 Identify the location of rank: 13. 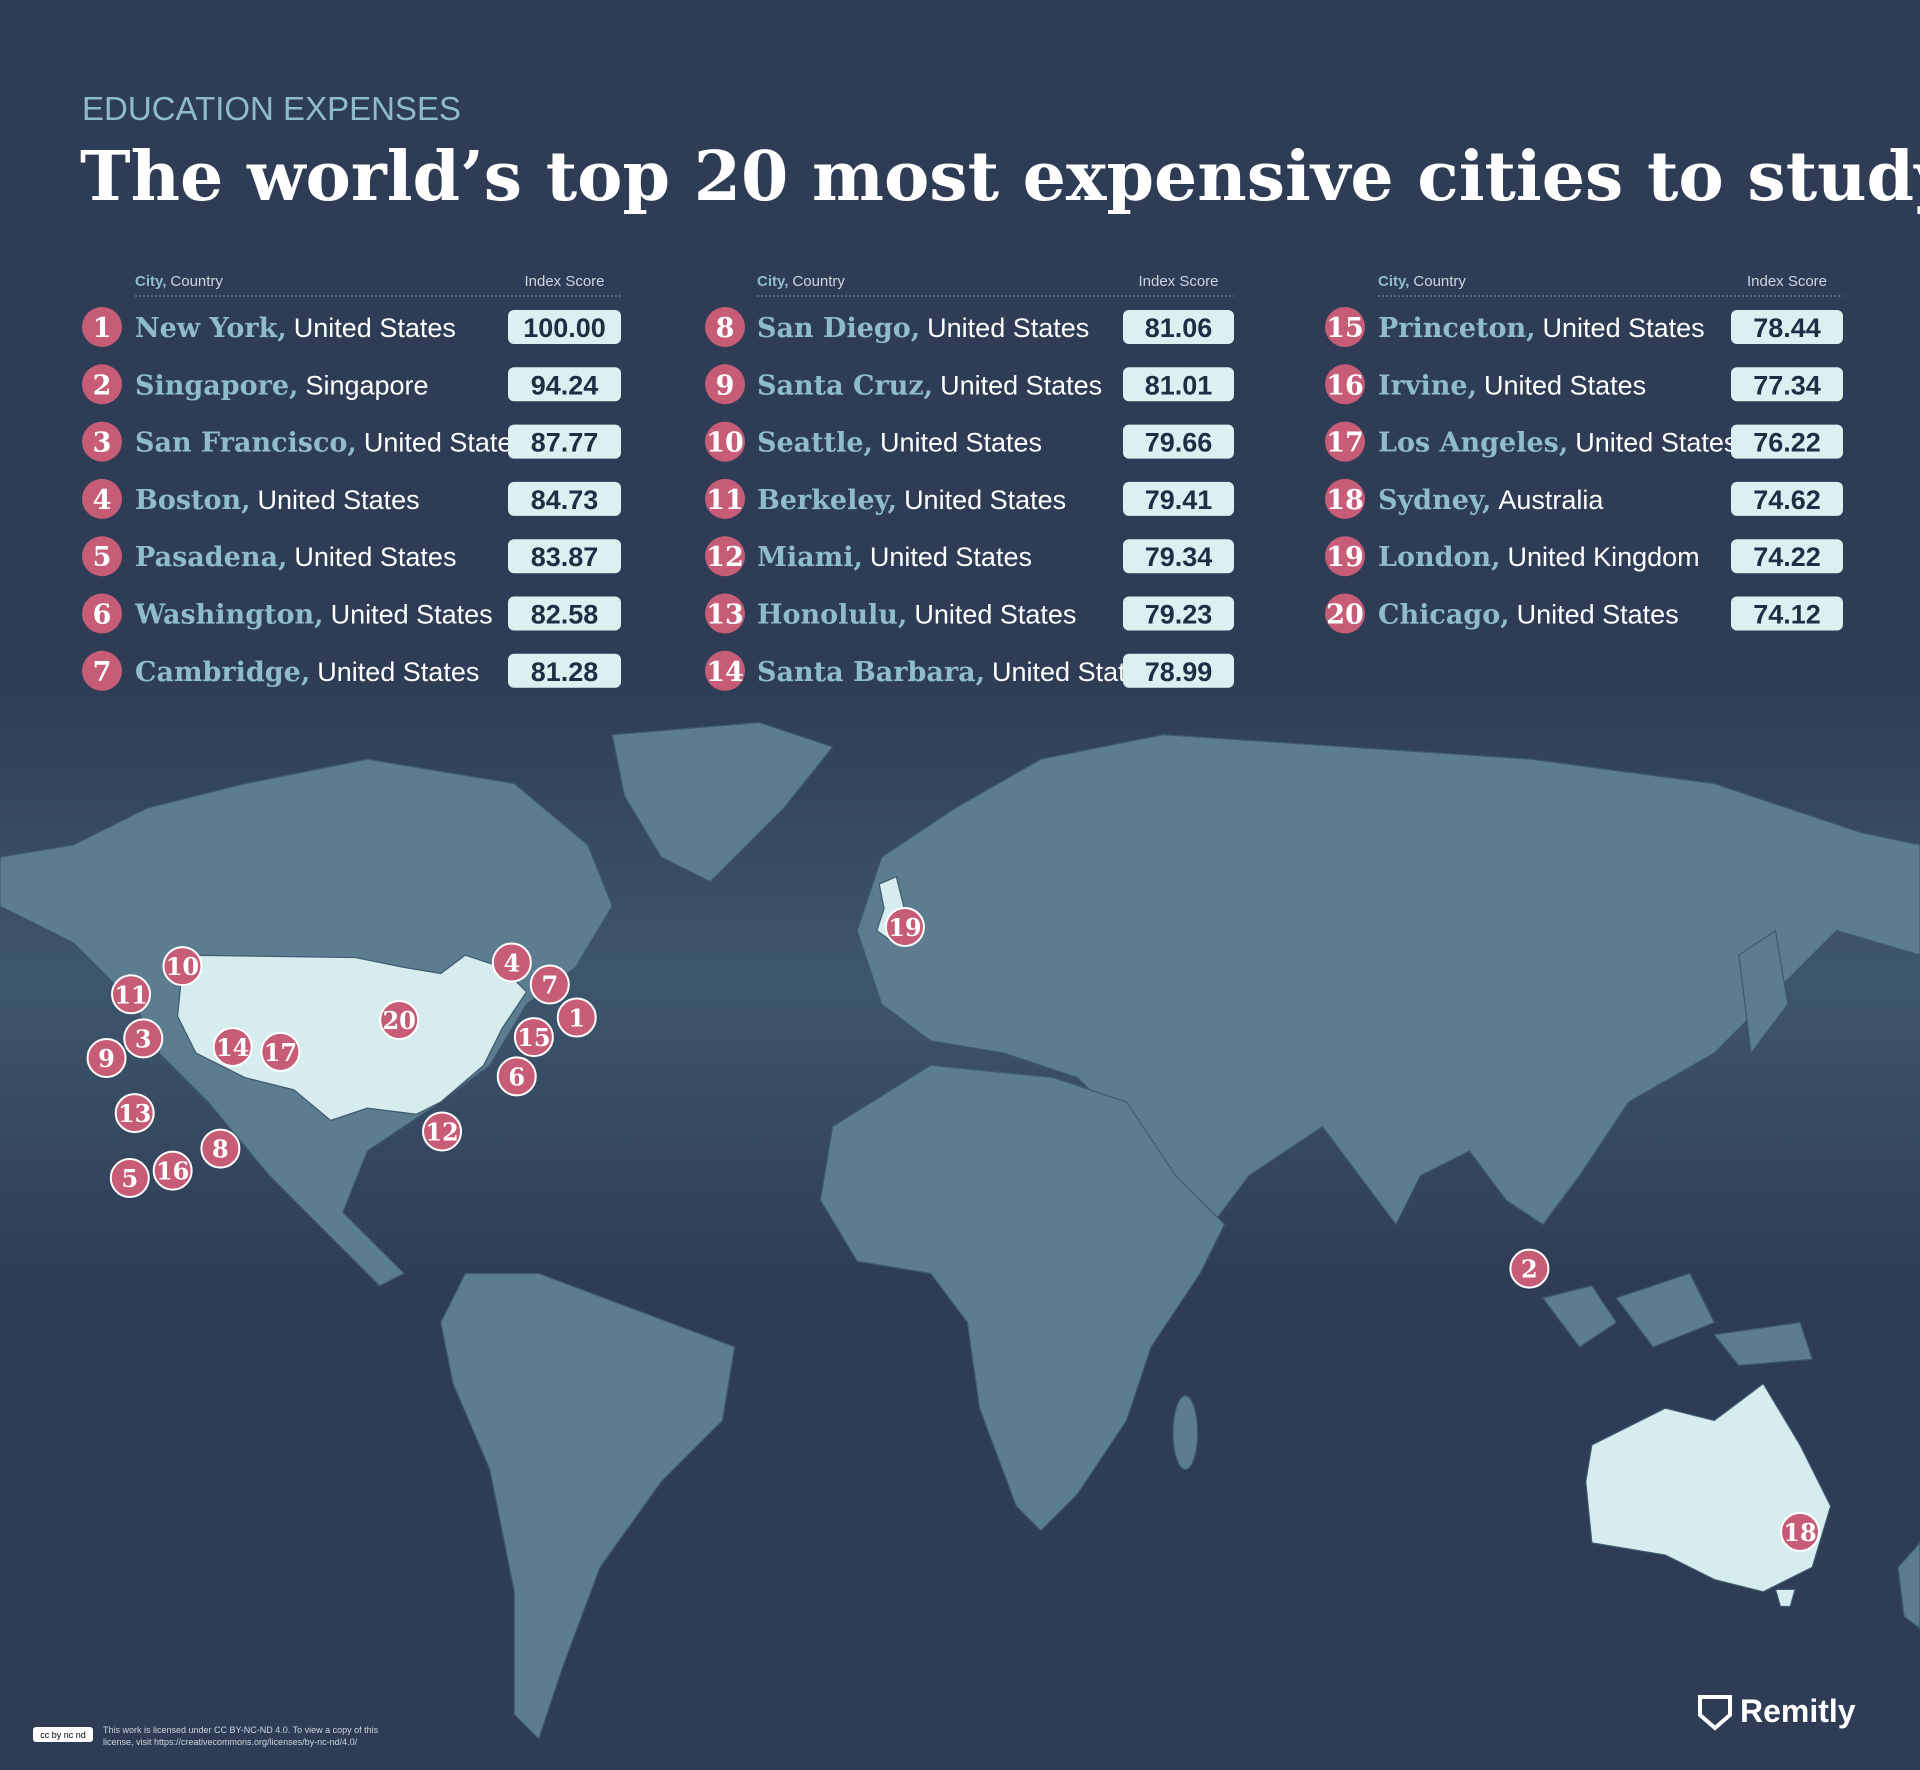
(725, 615).